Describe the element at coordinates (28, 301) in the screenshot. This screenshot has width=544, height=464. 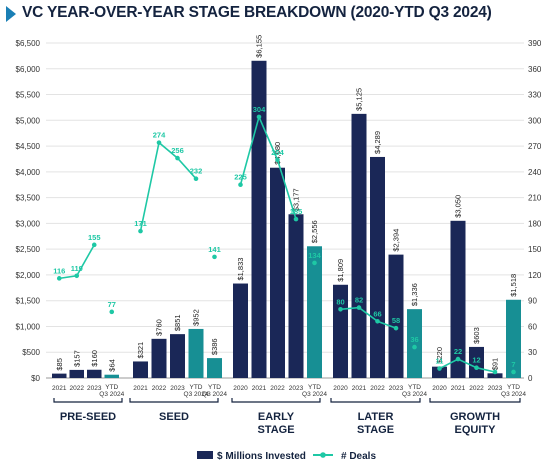
I see `y-axis-tick-label: $1,500` at that location.